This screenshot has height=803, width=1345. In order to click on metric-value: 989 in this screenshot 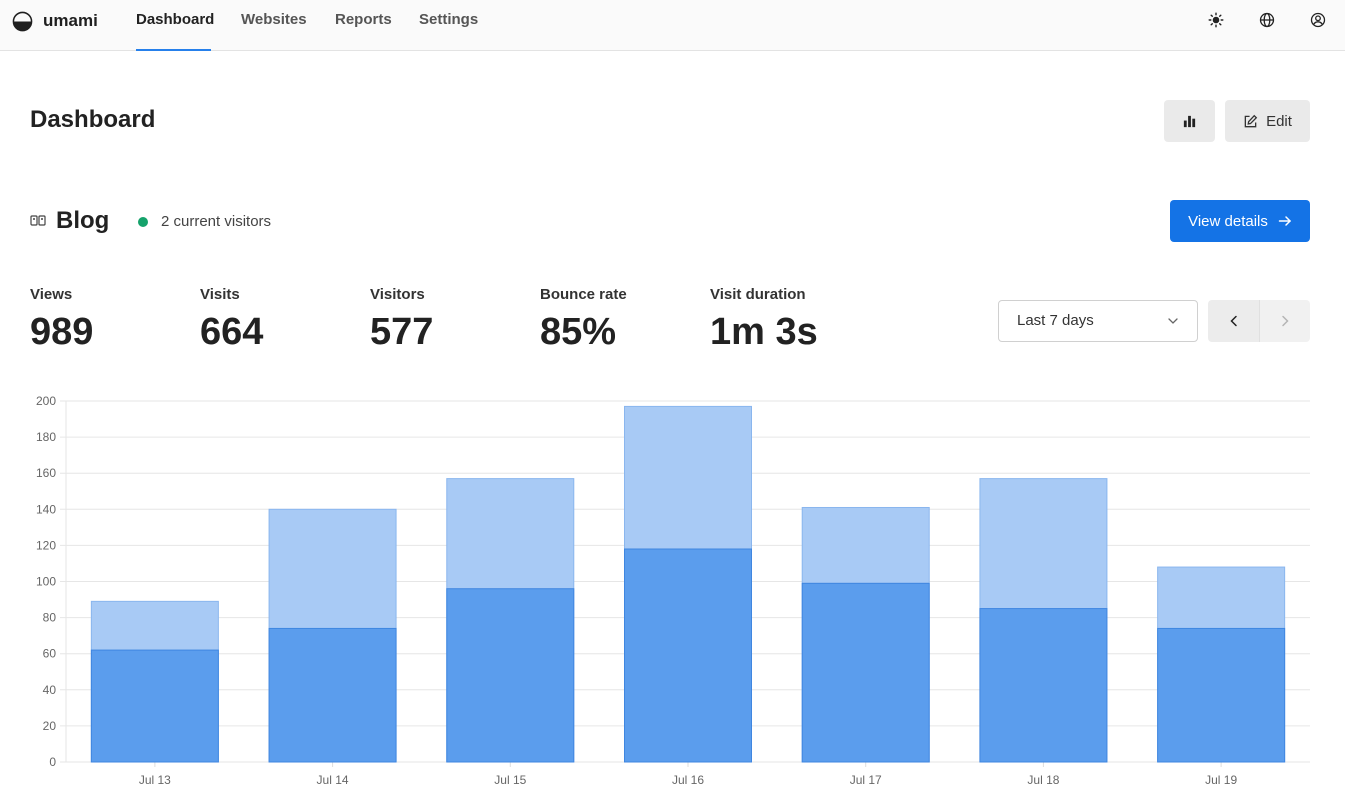, I will do `click(62, 332)`.